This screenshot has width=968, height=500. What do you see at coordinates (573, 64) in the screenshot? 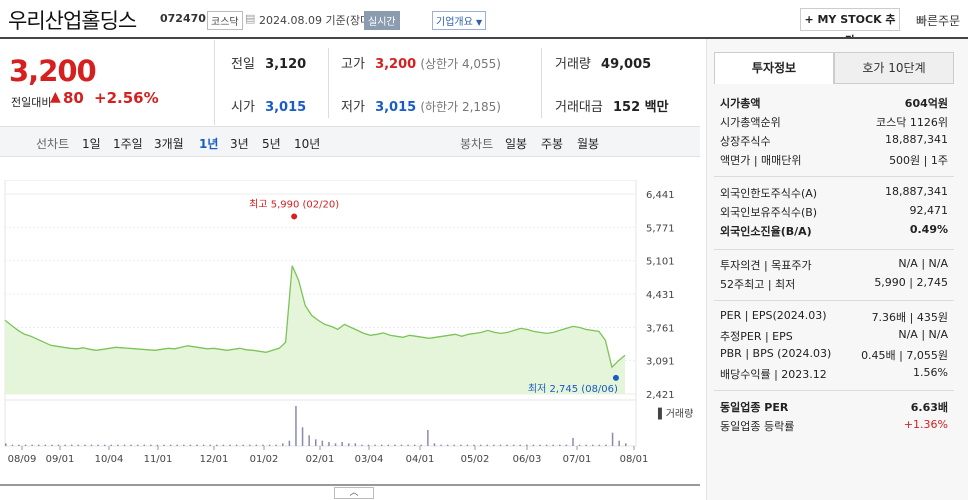
I see `volume-label: 거래량` at bounding box center [573, 64].